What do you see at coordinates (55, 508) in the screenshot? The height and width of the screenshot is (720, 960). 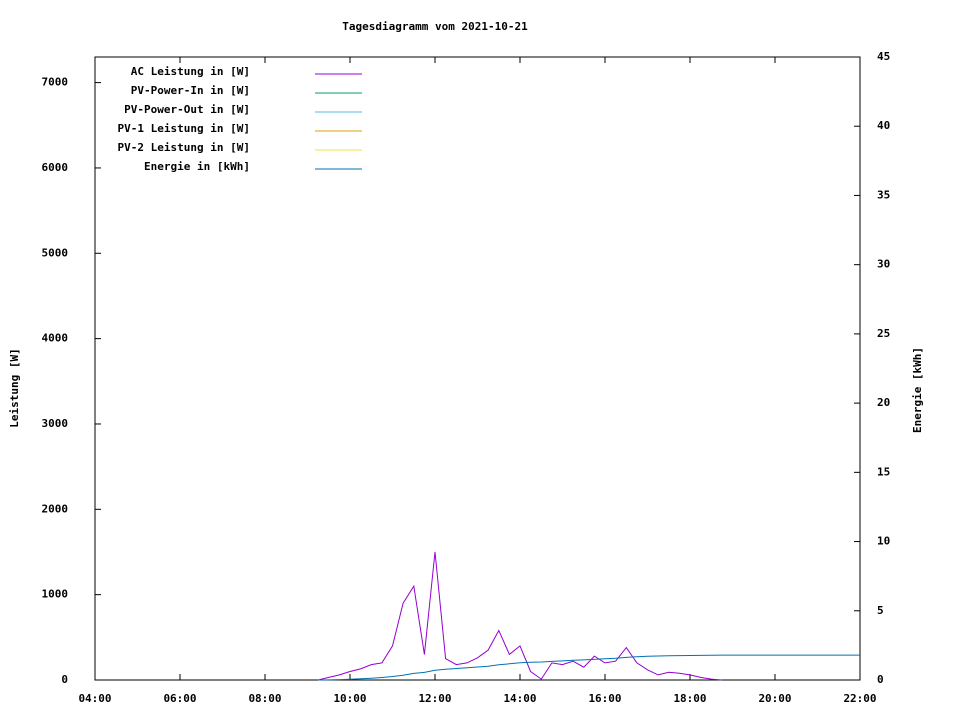 I see `y-tick-label: 2000` at bounding box center [55, 508].